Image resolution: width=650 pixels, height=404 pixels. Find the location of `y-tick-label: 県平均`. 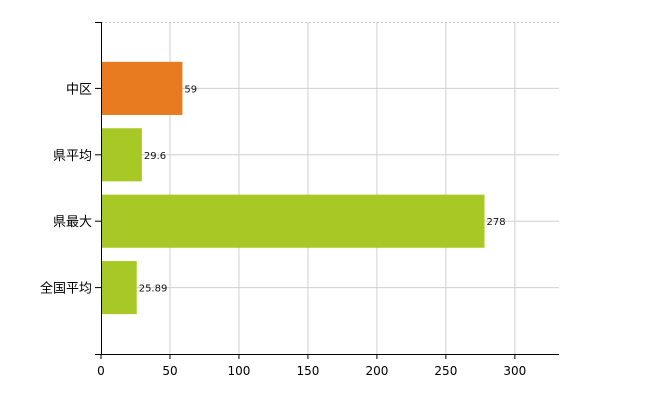

y-tick-label: 県平均 is located at coordinates (72, 156).